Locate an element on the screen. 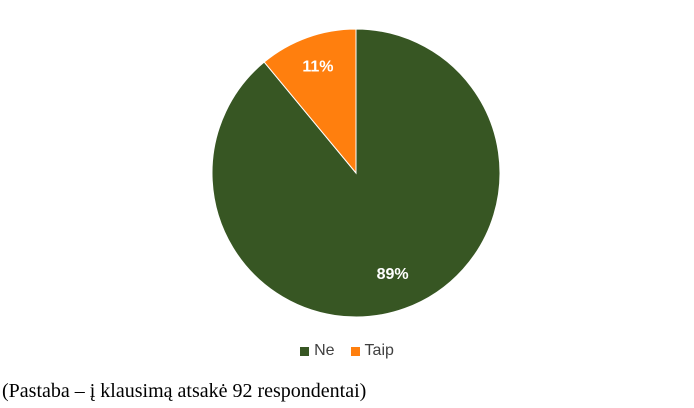 This screenshot has height=408, width=694. legend-swatch-ne is located at coordinates (305, 351).